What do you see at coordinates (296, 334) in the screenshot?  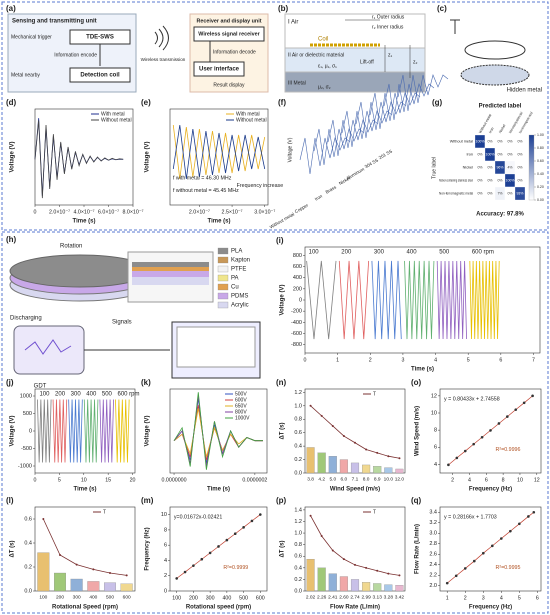 I see `y-tick-label: -600` at bounding box center [296, 334].